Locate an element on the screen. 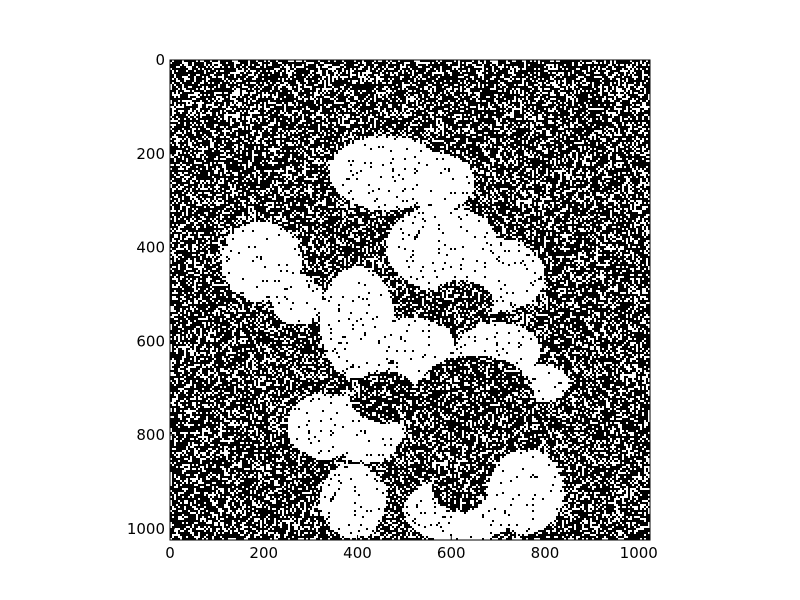 The image size is (800, 600). x-tick-label: 600 is located at coordinates (451, 553).